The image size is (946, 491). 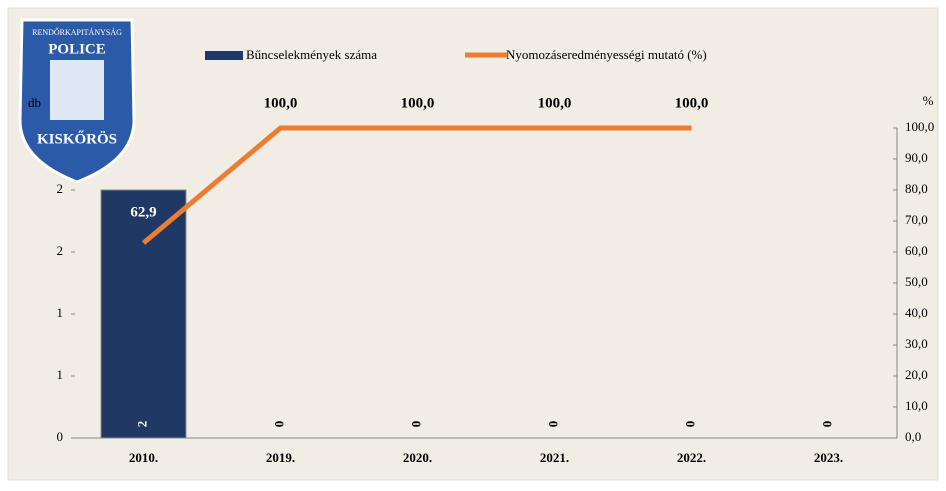 What do you see at coordinates (916, 219) in the screenshot?
I see `y2-tick-label: 70,0` at bounding box center [916, 219].